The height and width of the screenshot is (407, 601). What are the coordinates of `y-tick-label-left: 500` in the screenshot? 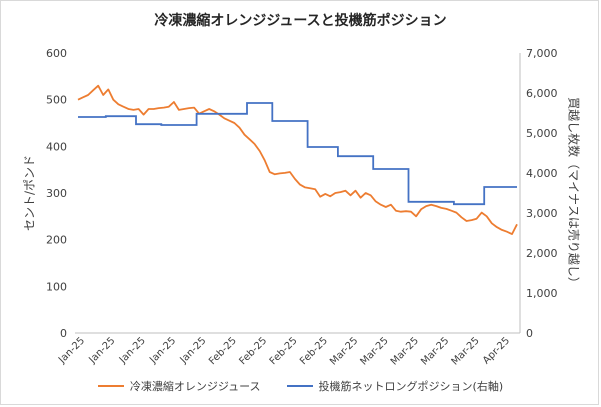 It's located at (56, 100).